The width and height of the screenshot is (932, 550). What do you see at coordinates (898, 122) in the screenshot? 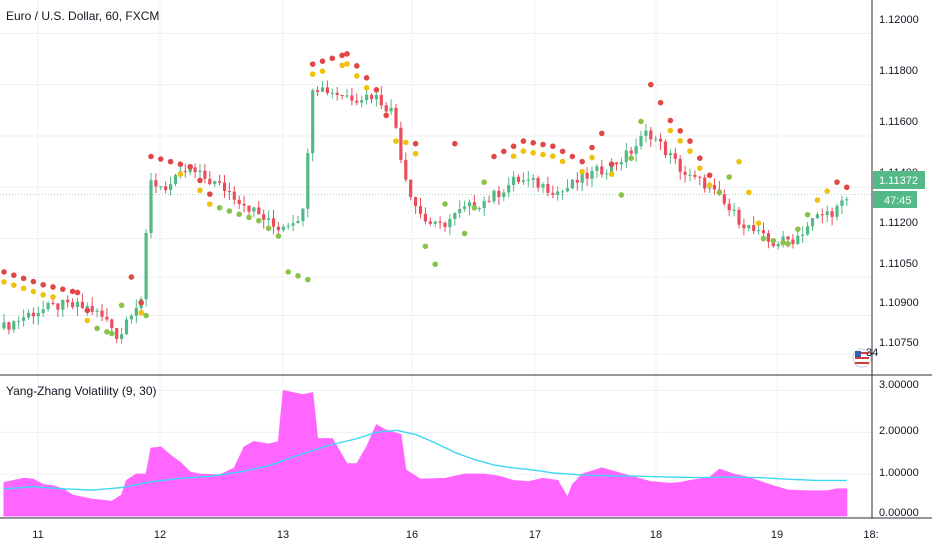
I see `price-tick: 1.11600` at bounding box center [898, 122].